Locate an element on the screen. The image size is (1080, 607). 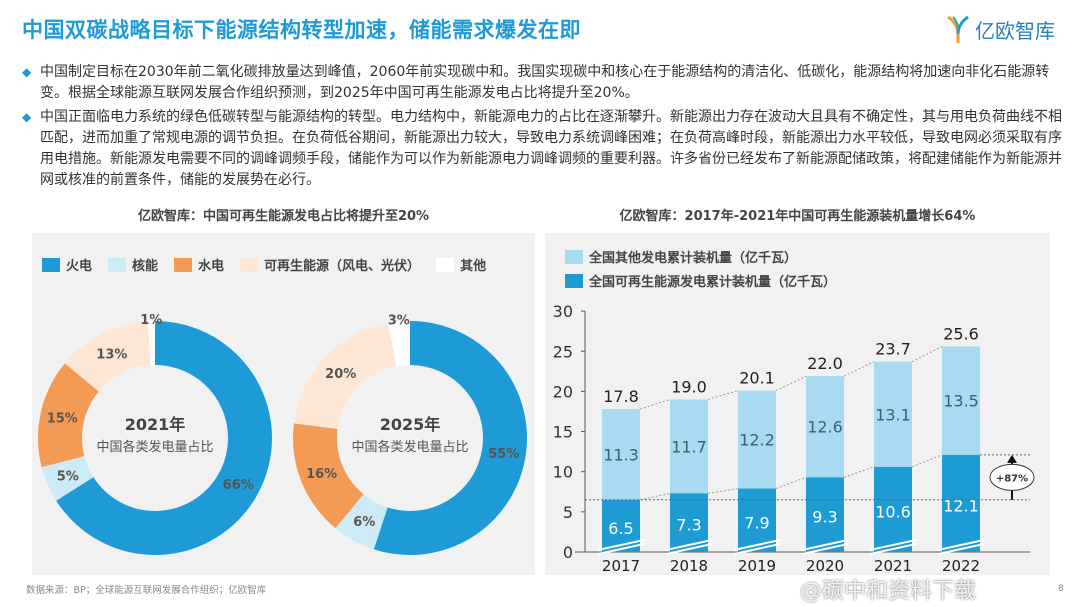
logo: 亿欧智库 is located at coordinates (1000, 29).